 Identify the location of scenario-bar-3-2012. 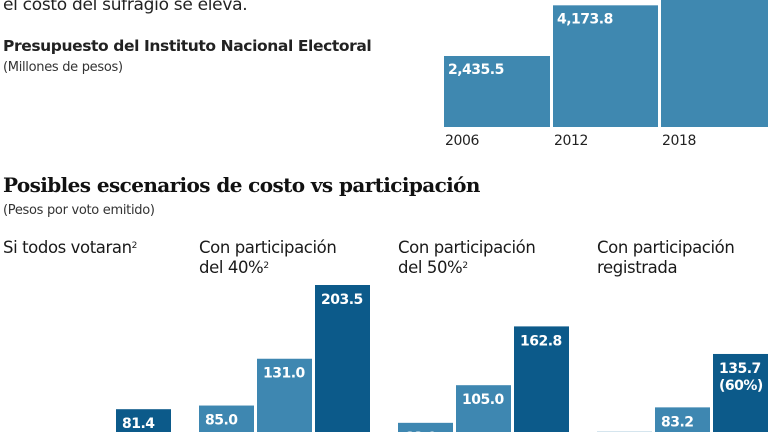
(483, 408).